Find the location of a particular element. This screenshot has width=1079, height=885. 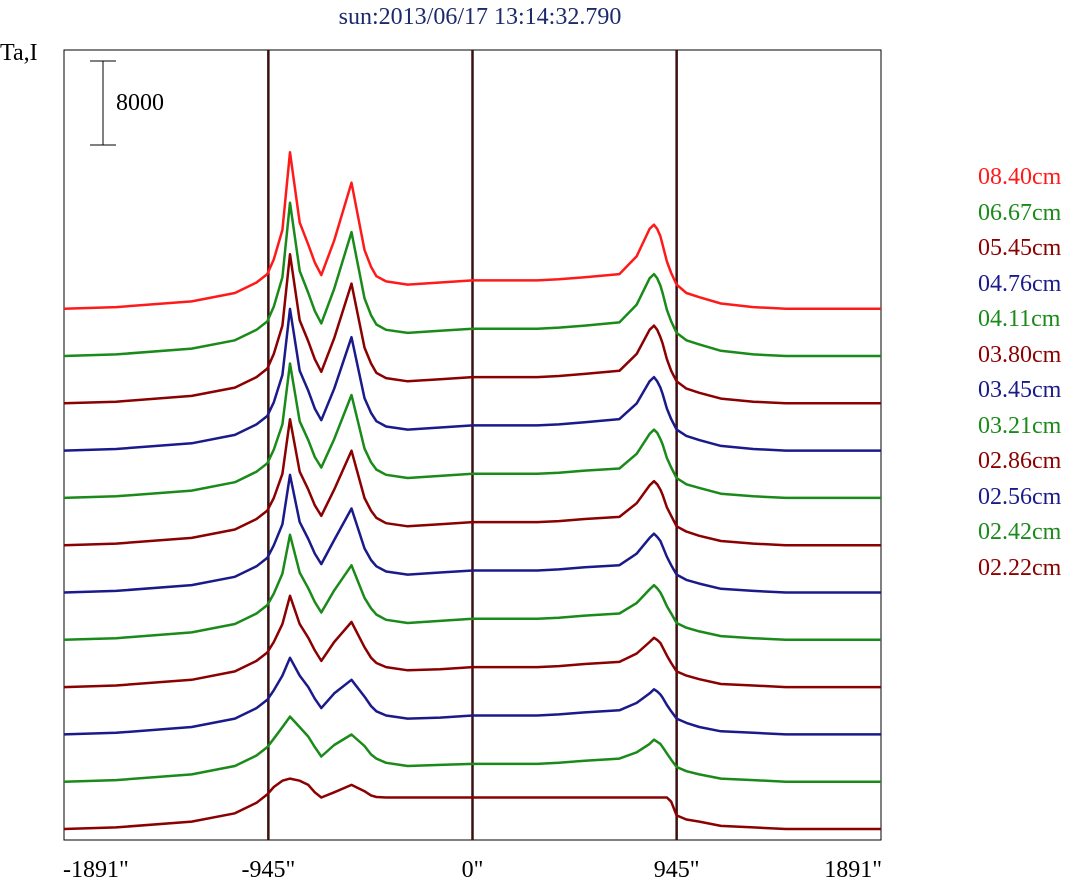

series-line-03.80cm is located at coordinates (472, 482).